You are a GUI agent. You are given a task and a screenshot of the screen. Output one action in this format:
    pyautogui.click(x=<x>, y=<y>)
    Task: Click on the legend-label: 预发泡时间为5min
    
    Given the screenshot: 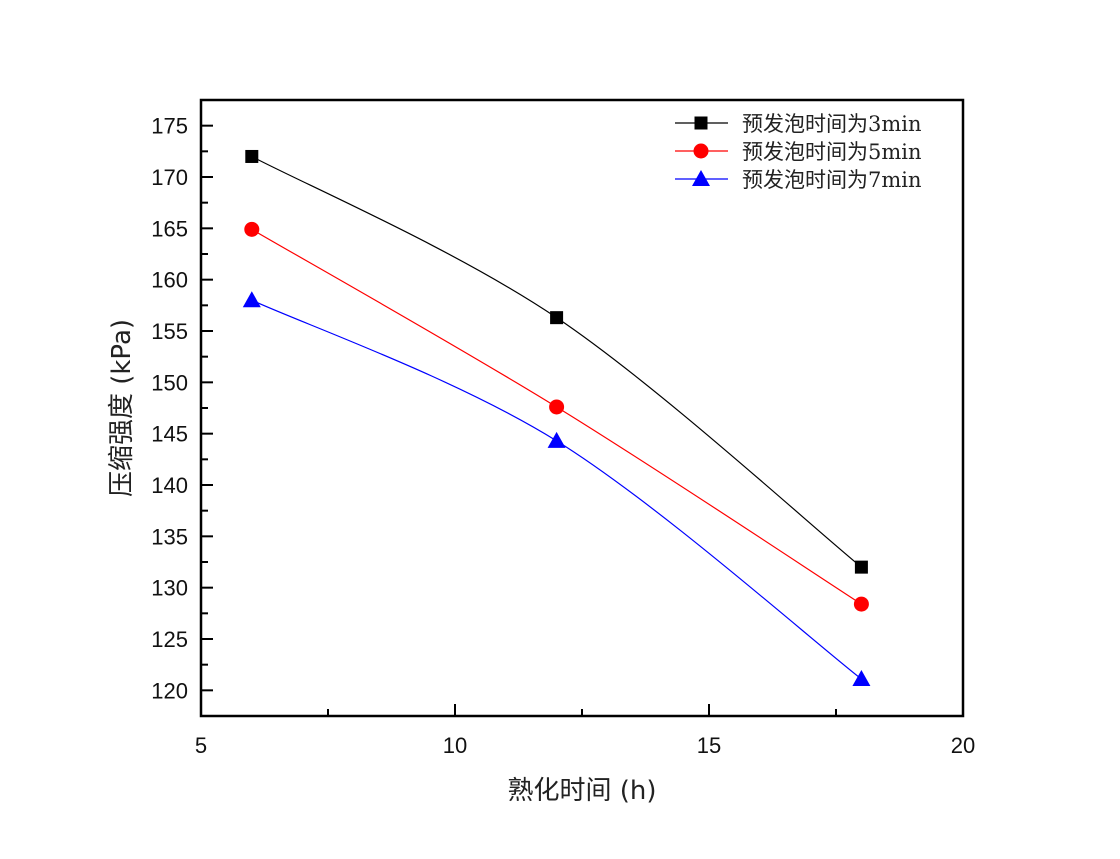 What is the action you would take?
    pyautogui.click(x=832, y=152)
    